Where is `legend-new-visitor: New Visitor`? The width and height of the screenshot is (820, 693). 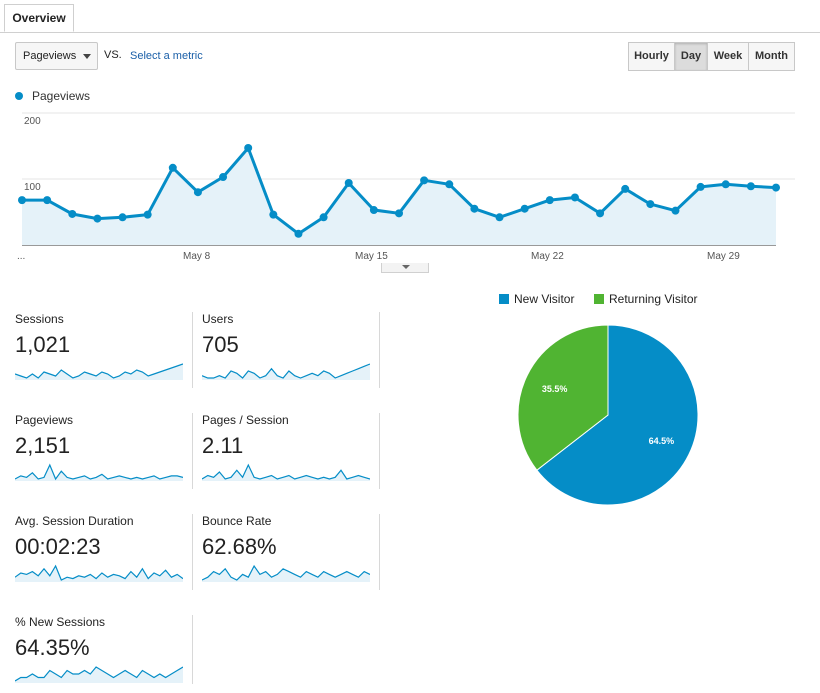
legend-new-visitor: New Visitor is located at coordinates (544, 299).